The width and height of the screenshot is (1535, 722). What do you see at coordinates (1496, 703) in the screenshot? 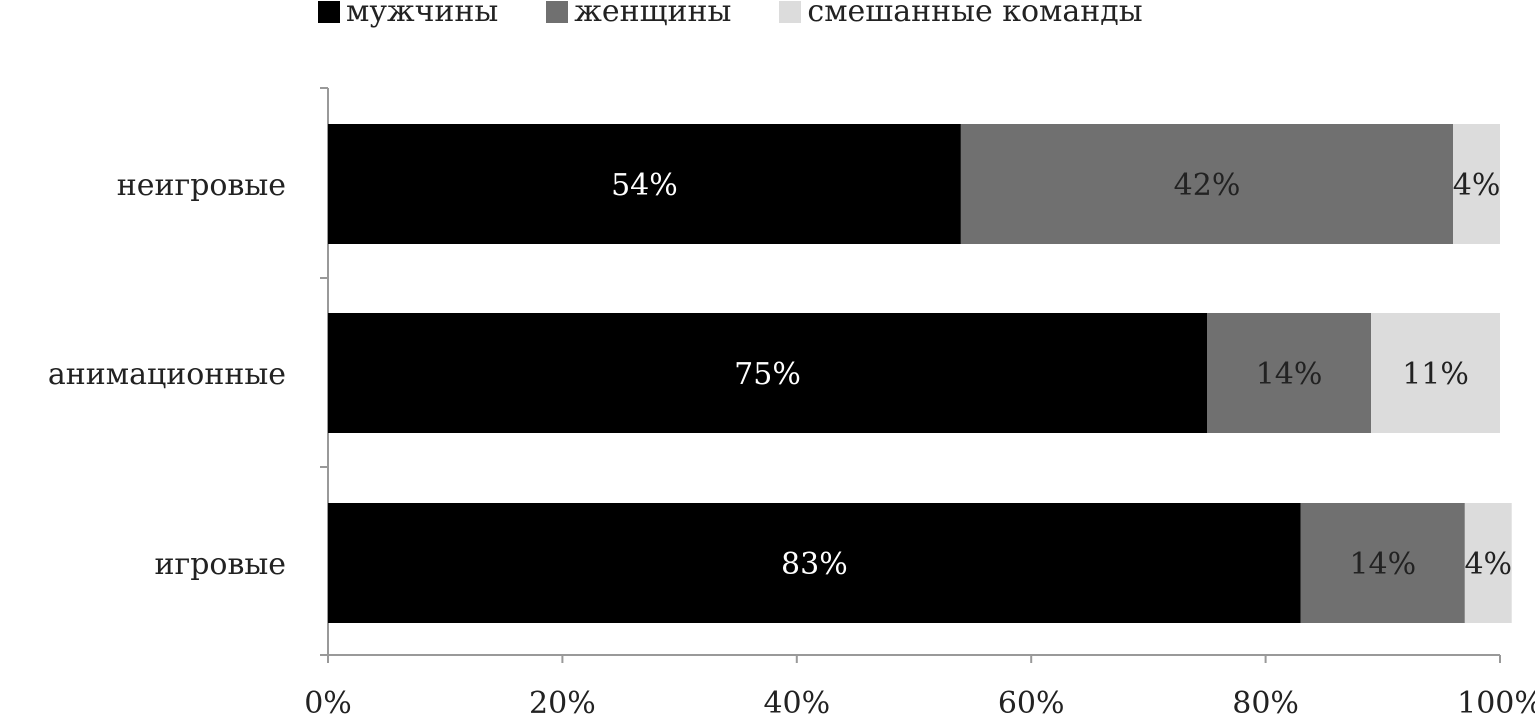
I see `x-tick-label: 100%` at bounding box center [1496, 703].